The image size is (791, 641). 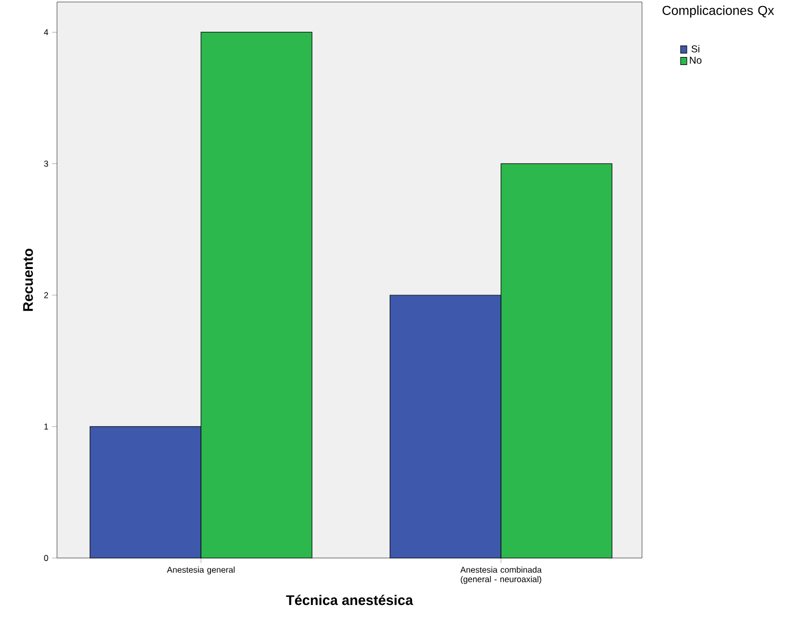 What do you see at coordinates (46, 32) in the screenshot?
I see `y-tick-label: 4` at bounding box center [46, 32].